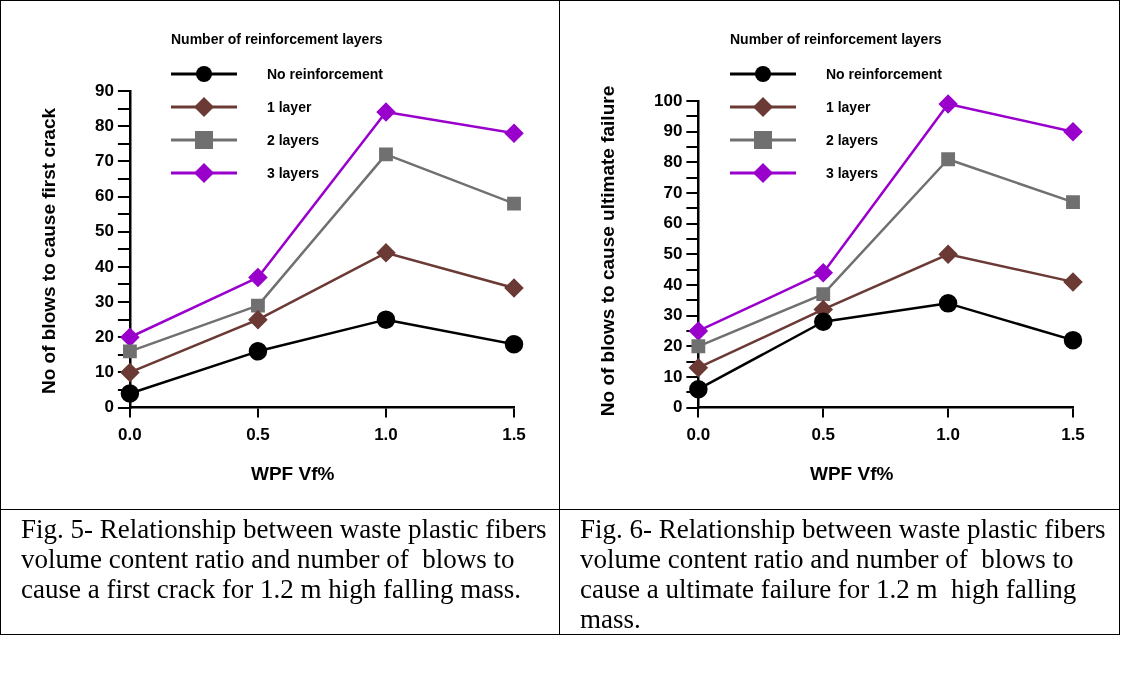  I want to click on y-axis-title: No of blows to cause first crack, so click(49, 251).